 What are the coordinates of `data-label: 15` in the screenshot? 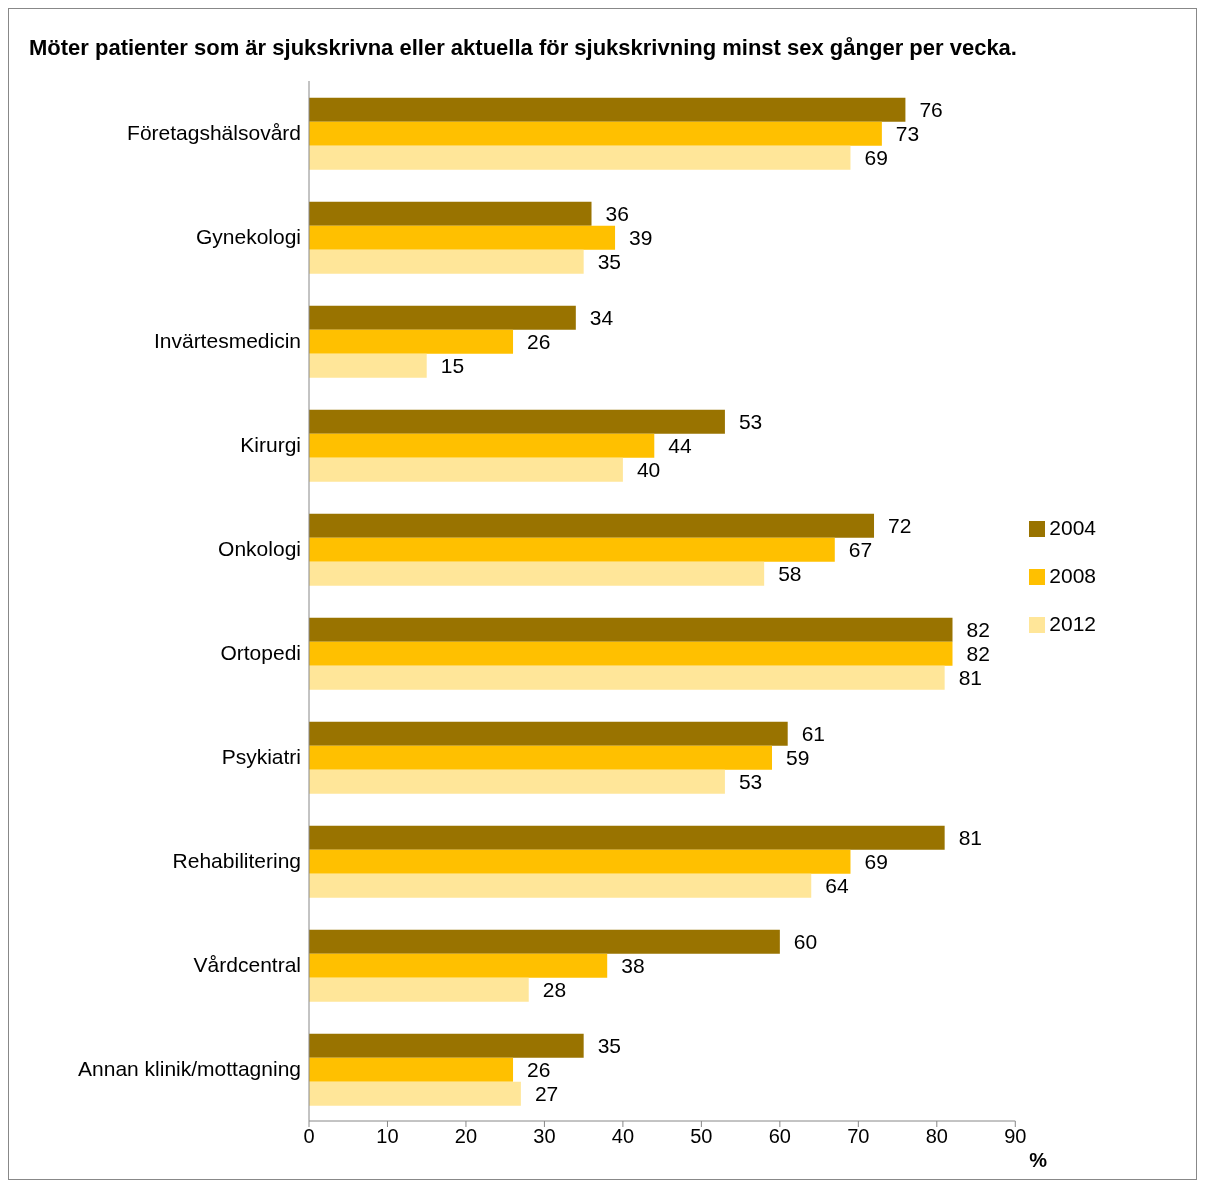 It's located at (452, 366).